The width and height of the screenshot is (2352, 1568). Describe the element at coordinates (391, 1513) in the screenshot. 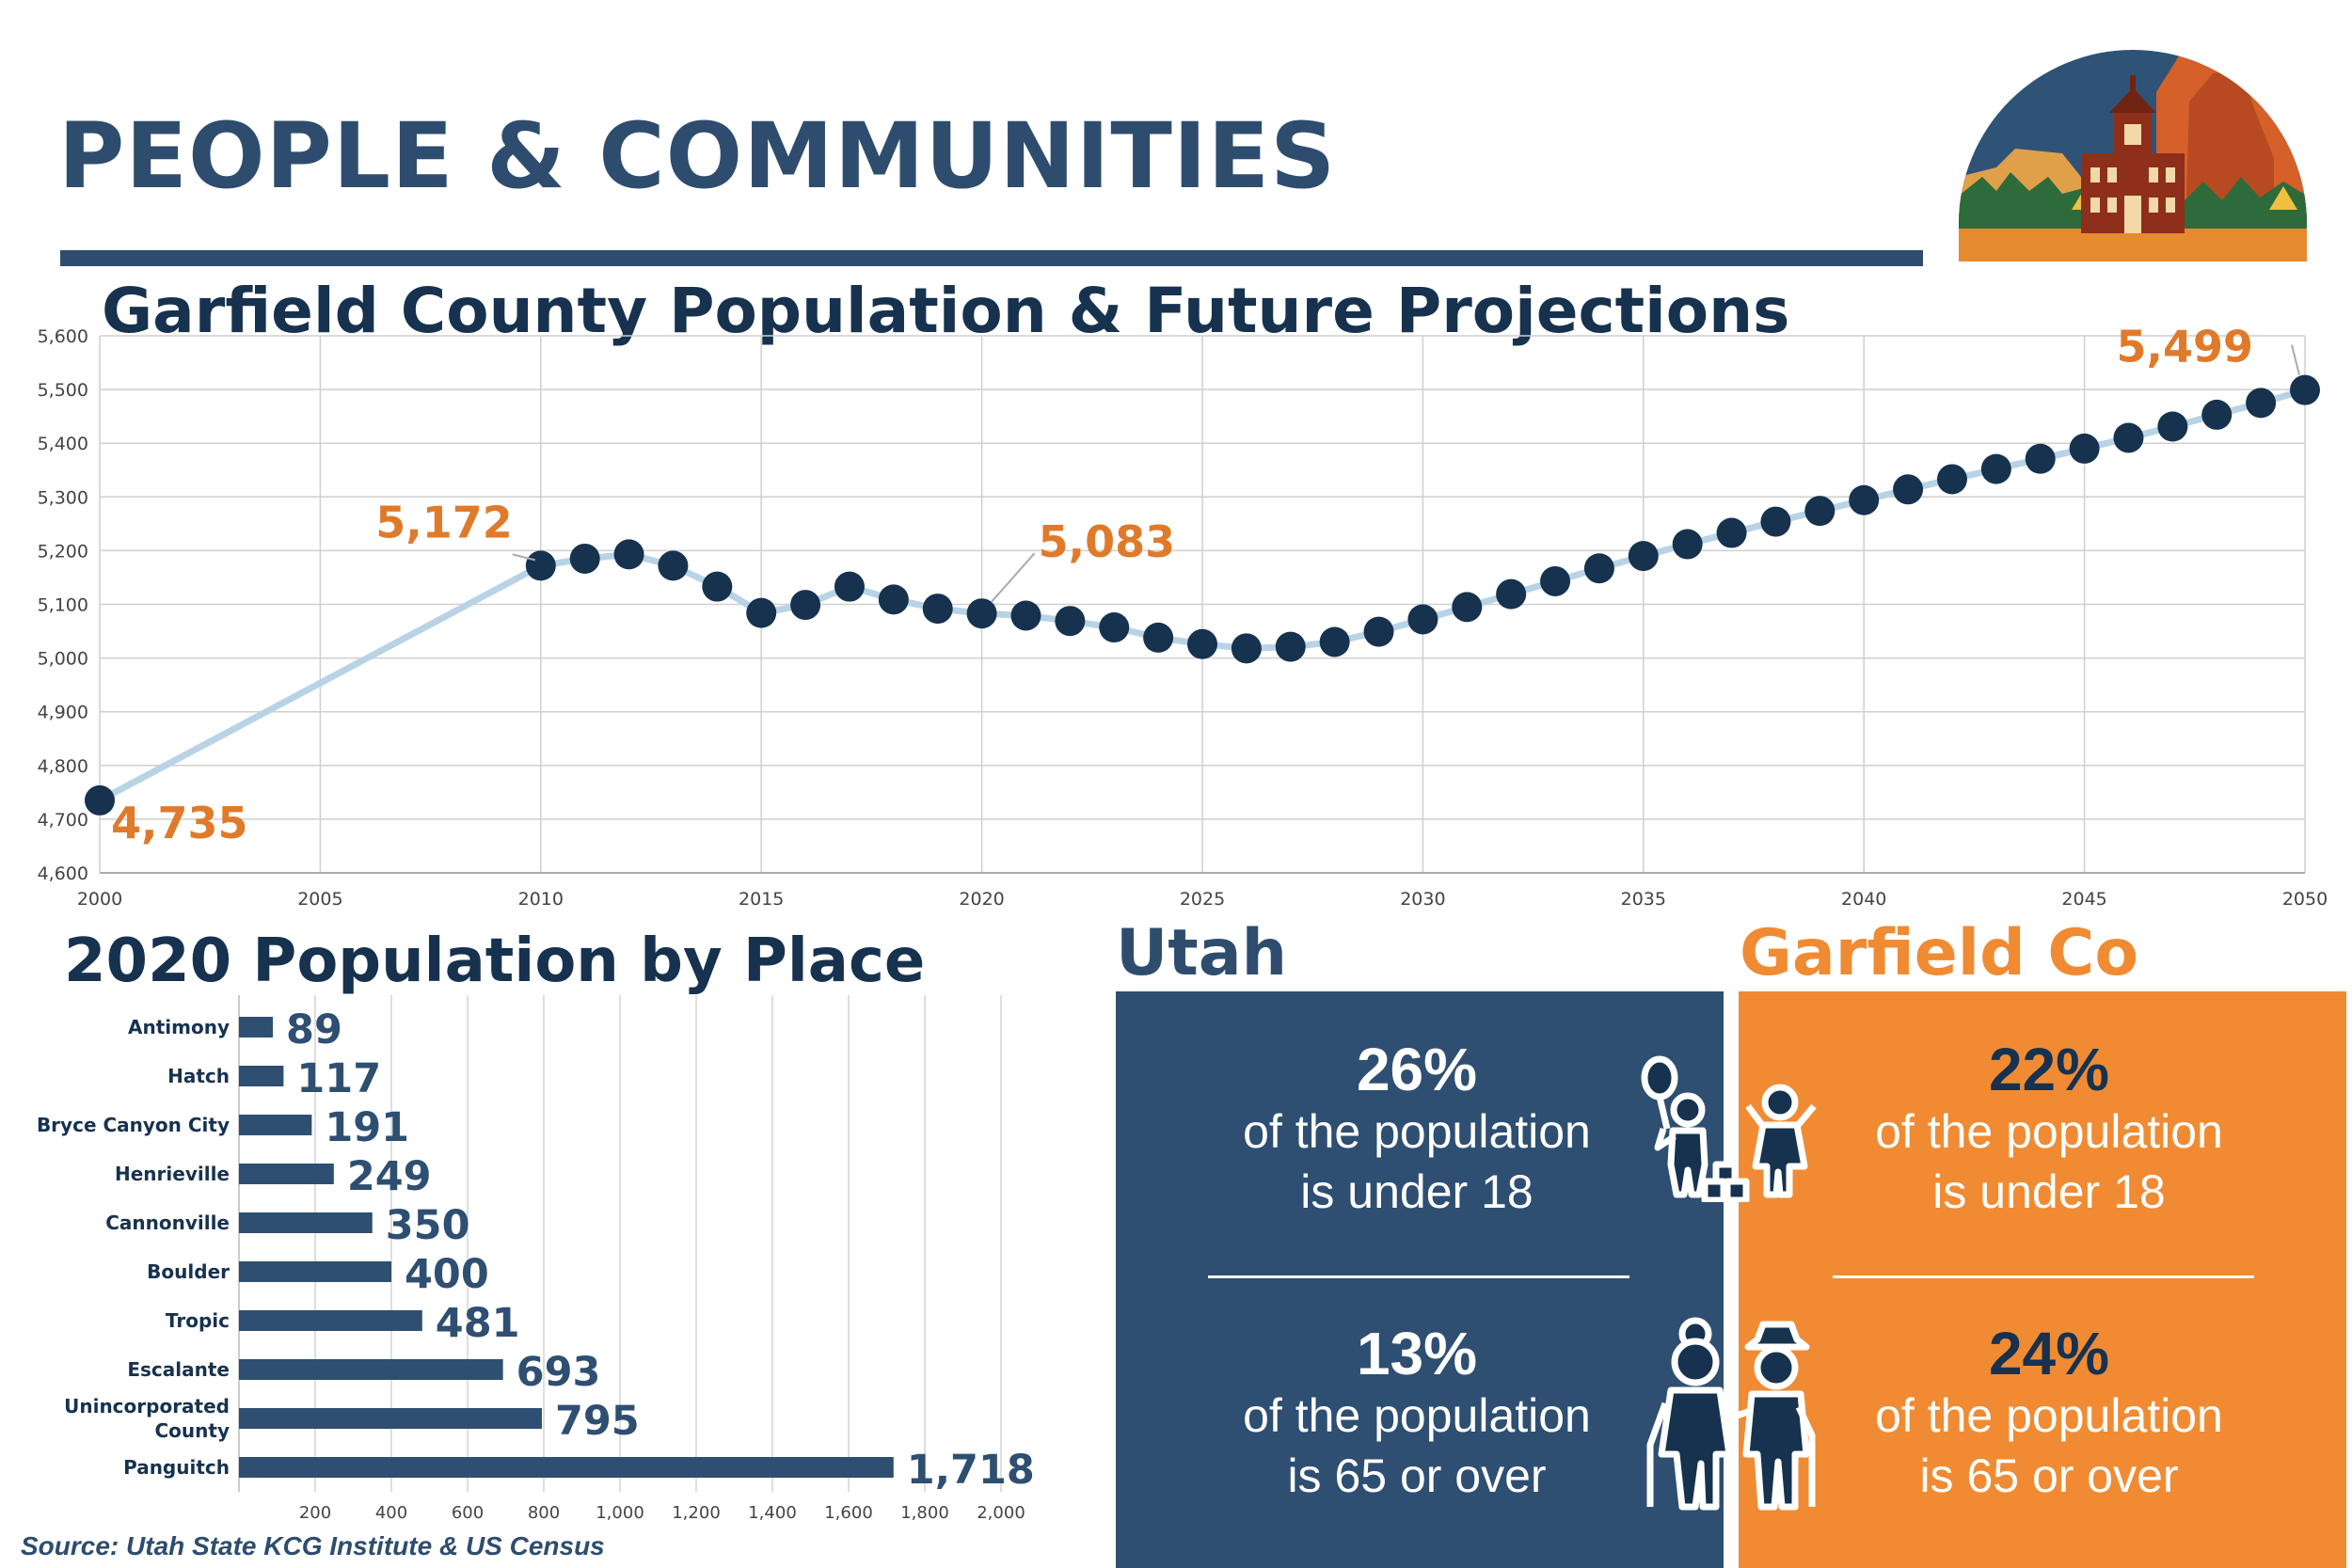

I see `x-tick-label: 400` at that location.